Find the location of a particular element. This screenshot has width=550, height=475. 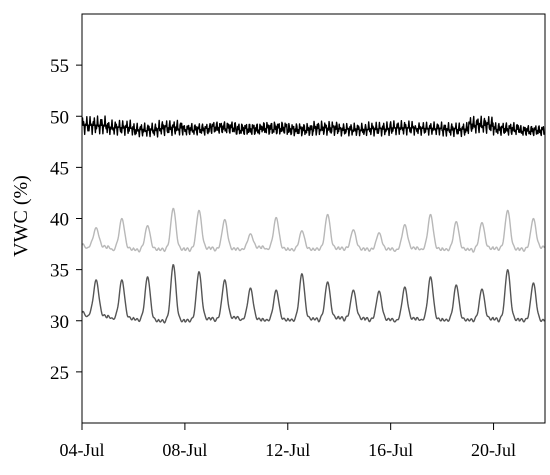

x-tick-label: 04-Jul is located at coordinates (82, 450).